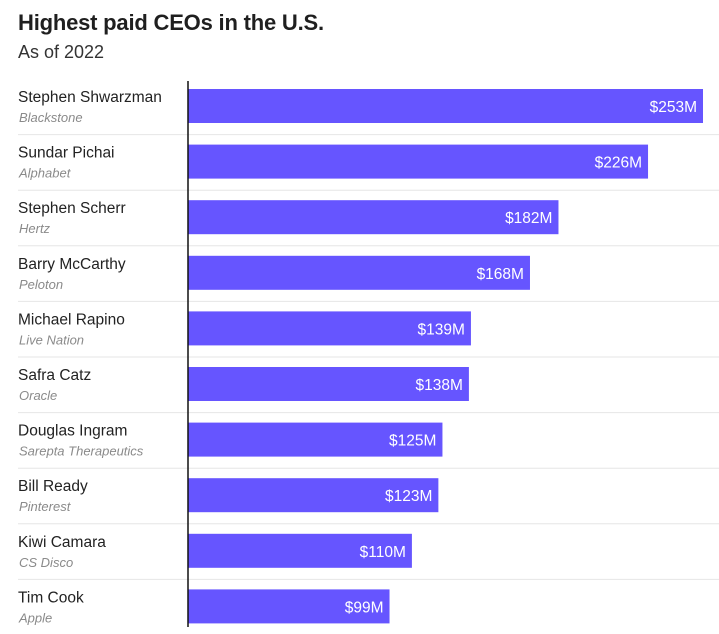  I want to click on value-label: $125M, so click(412, 441).